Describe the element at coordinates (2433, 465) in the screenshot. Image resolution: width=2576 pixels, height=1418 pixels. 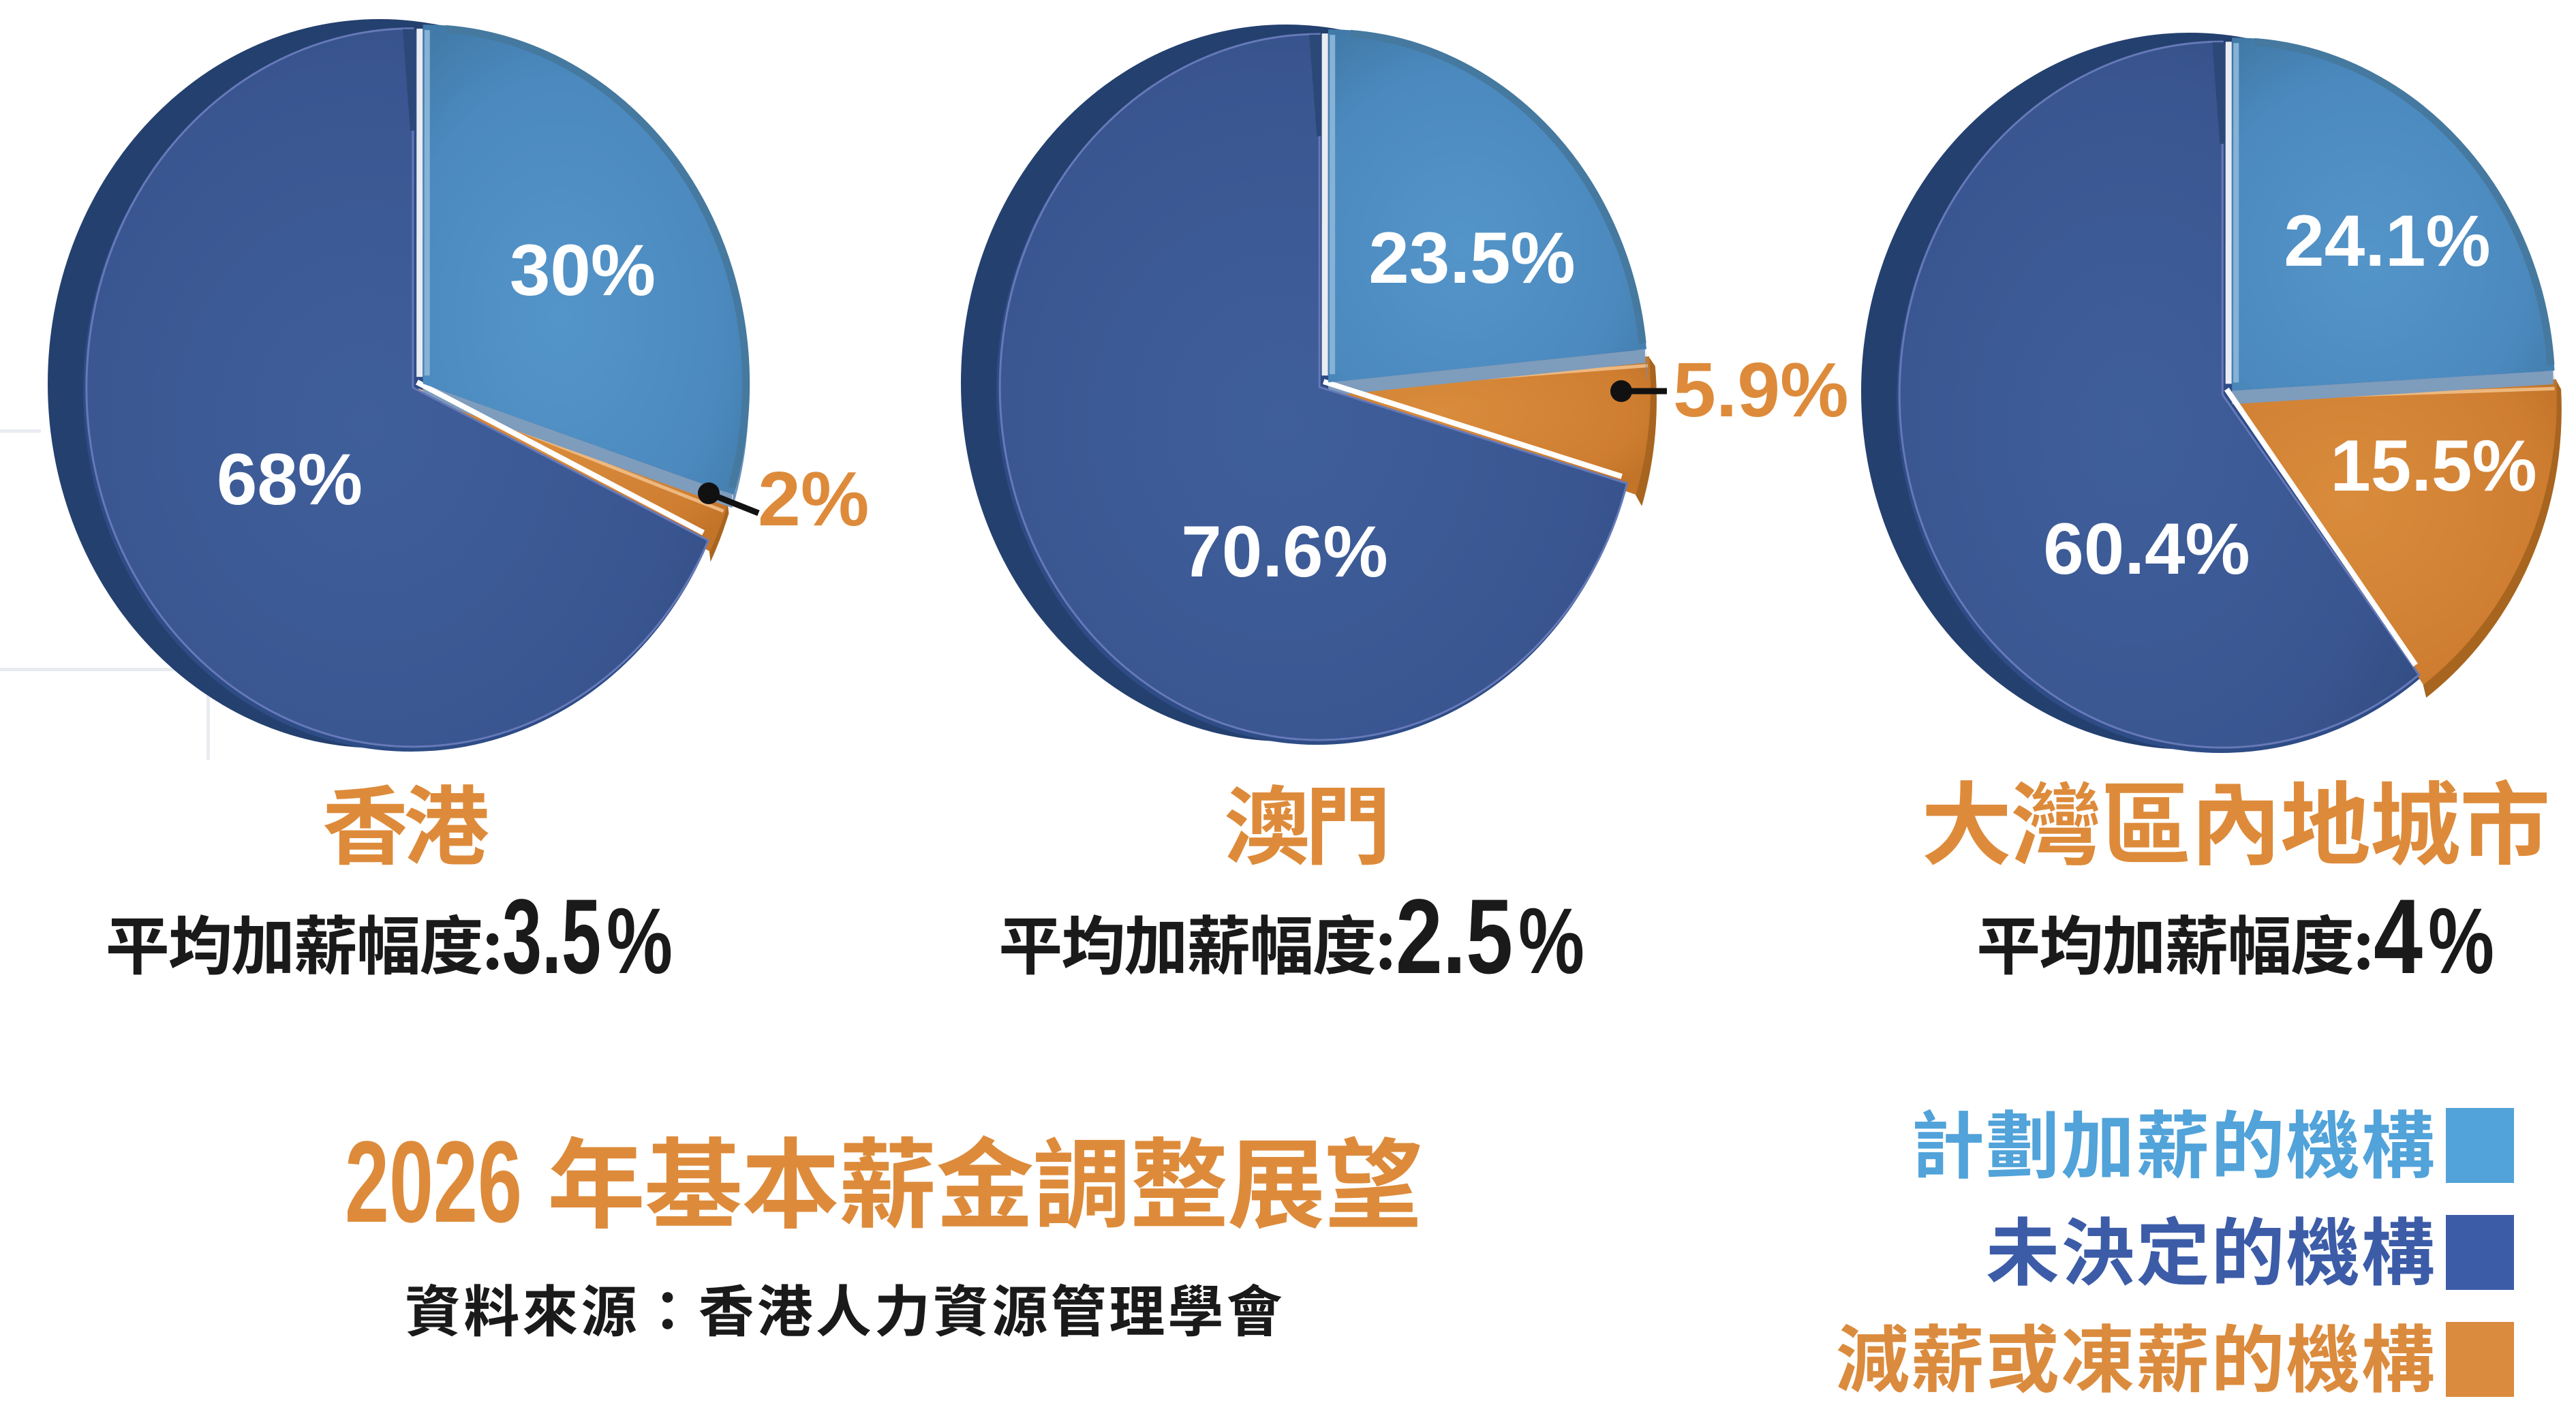
I see `svg-text: 15.5%` at that location.